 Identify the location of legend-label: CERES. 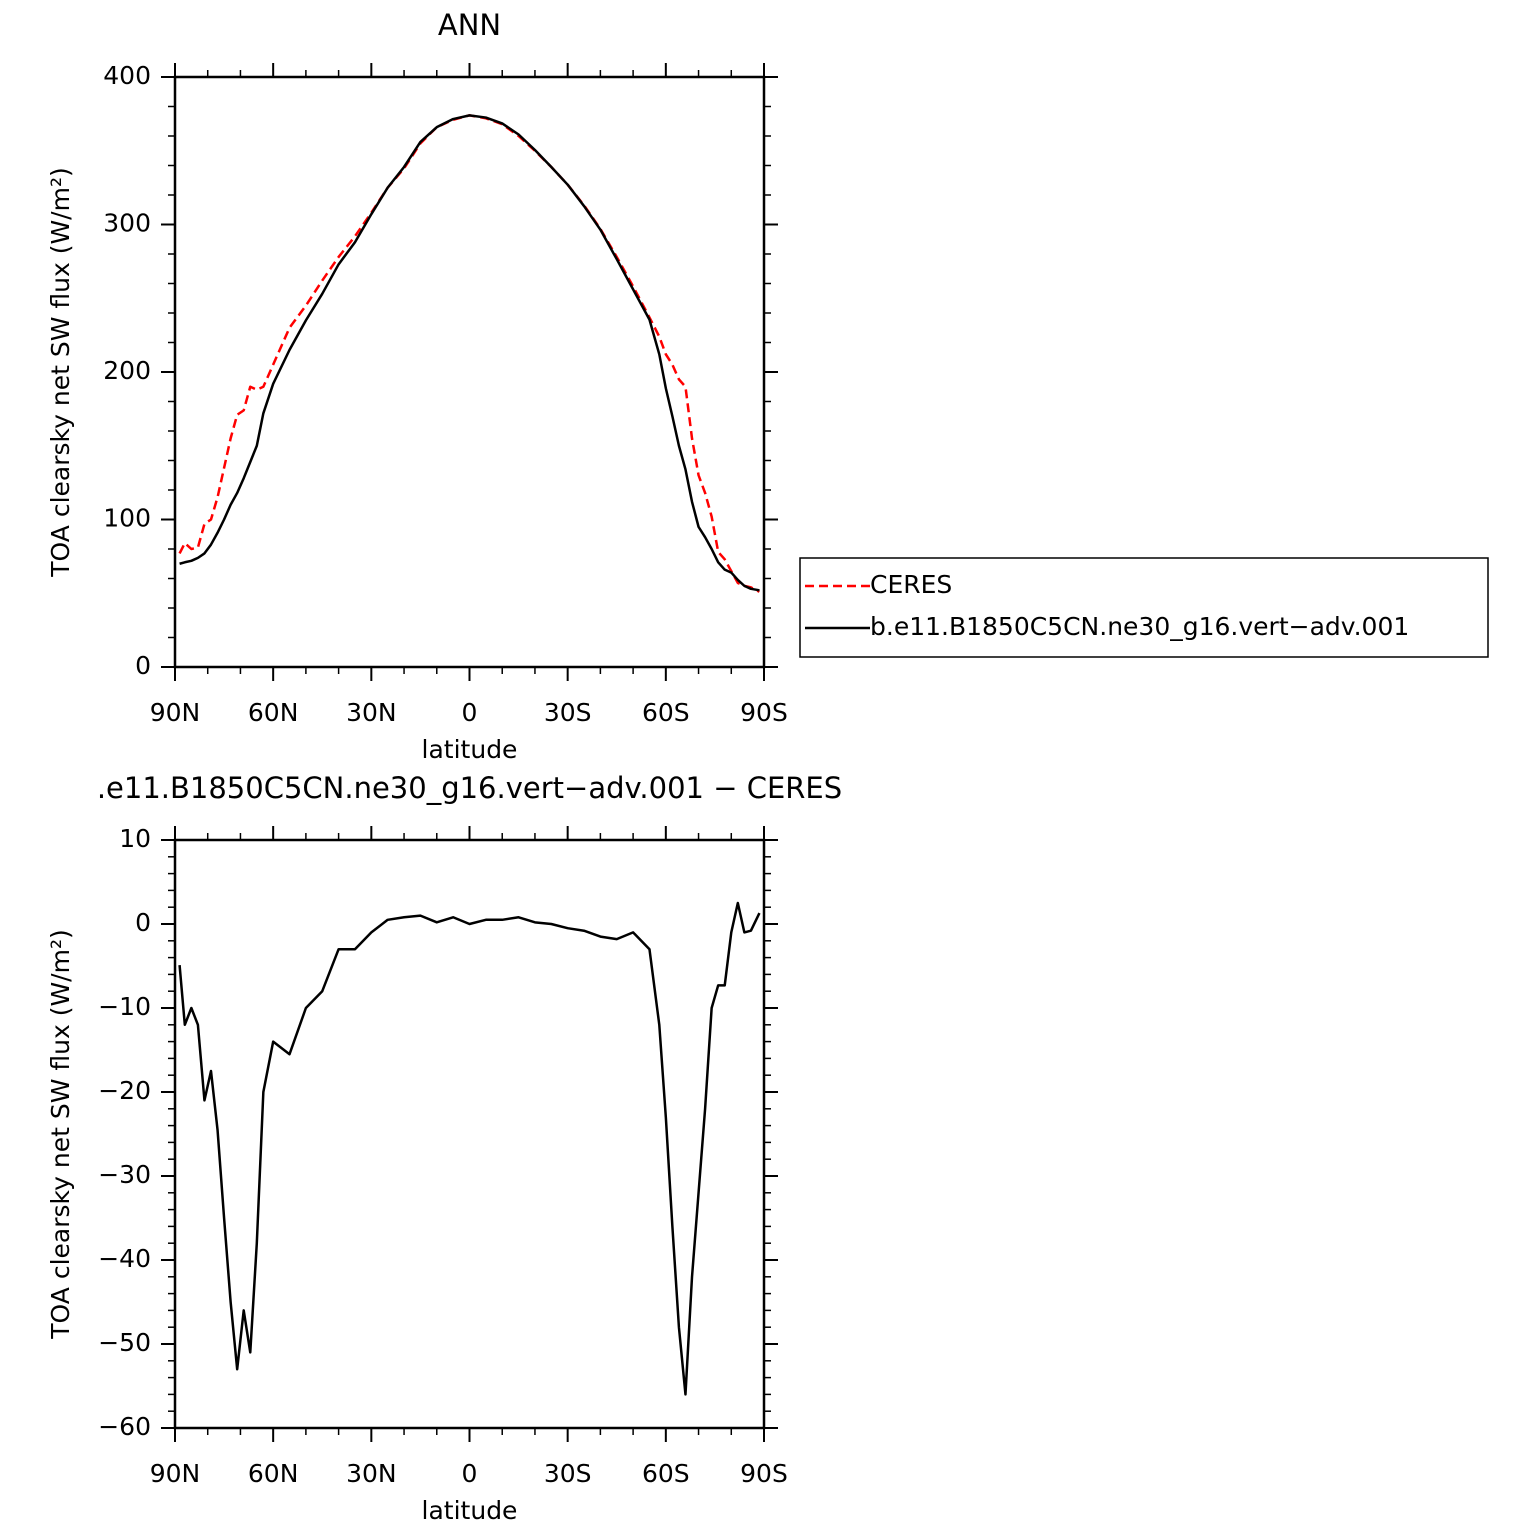
(911, 584).